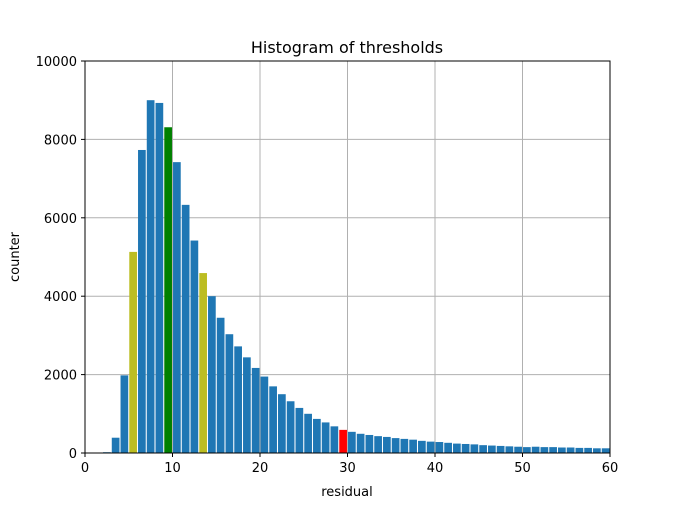 This screenshot has height=509, width=678. I want to click on y-tick-label: 10000, so click(56, 62).